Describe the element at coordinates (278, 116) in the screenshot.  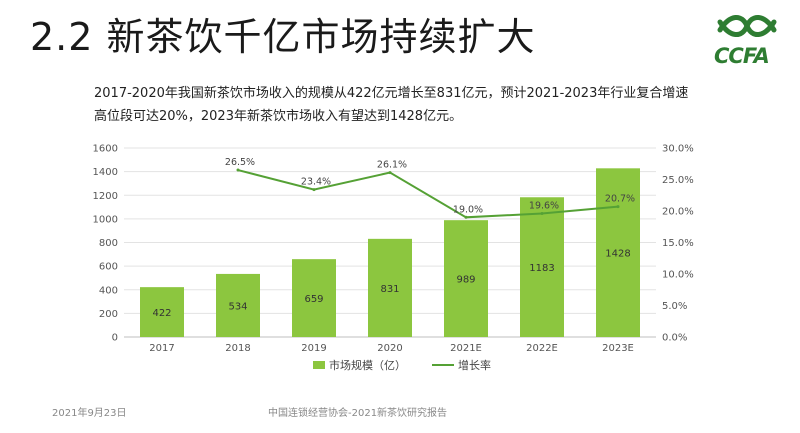
I see `description-line-2: 高位段可达20%，2023年新茶饮市场收入有望达到1428亿元。` at that location.